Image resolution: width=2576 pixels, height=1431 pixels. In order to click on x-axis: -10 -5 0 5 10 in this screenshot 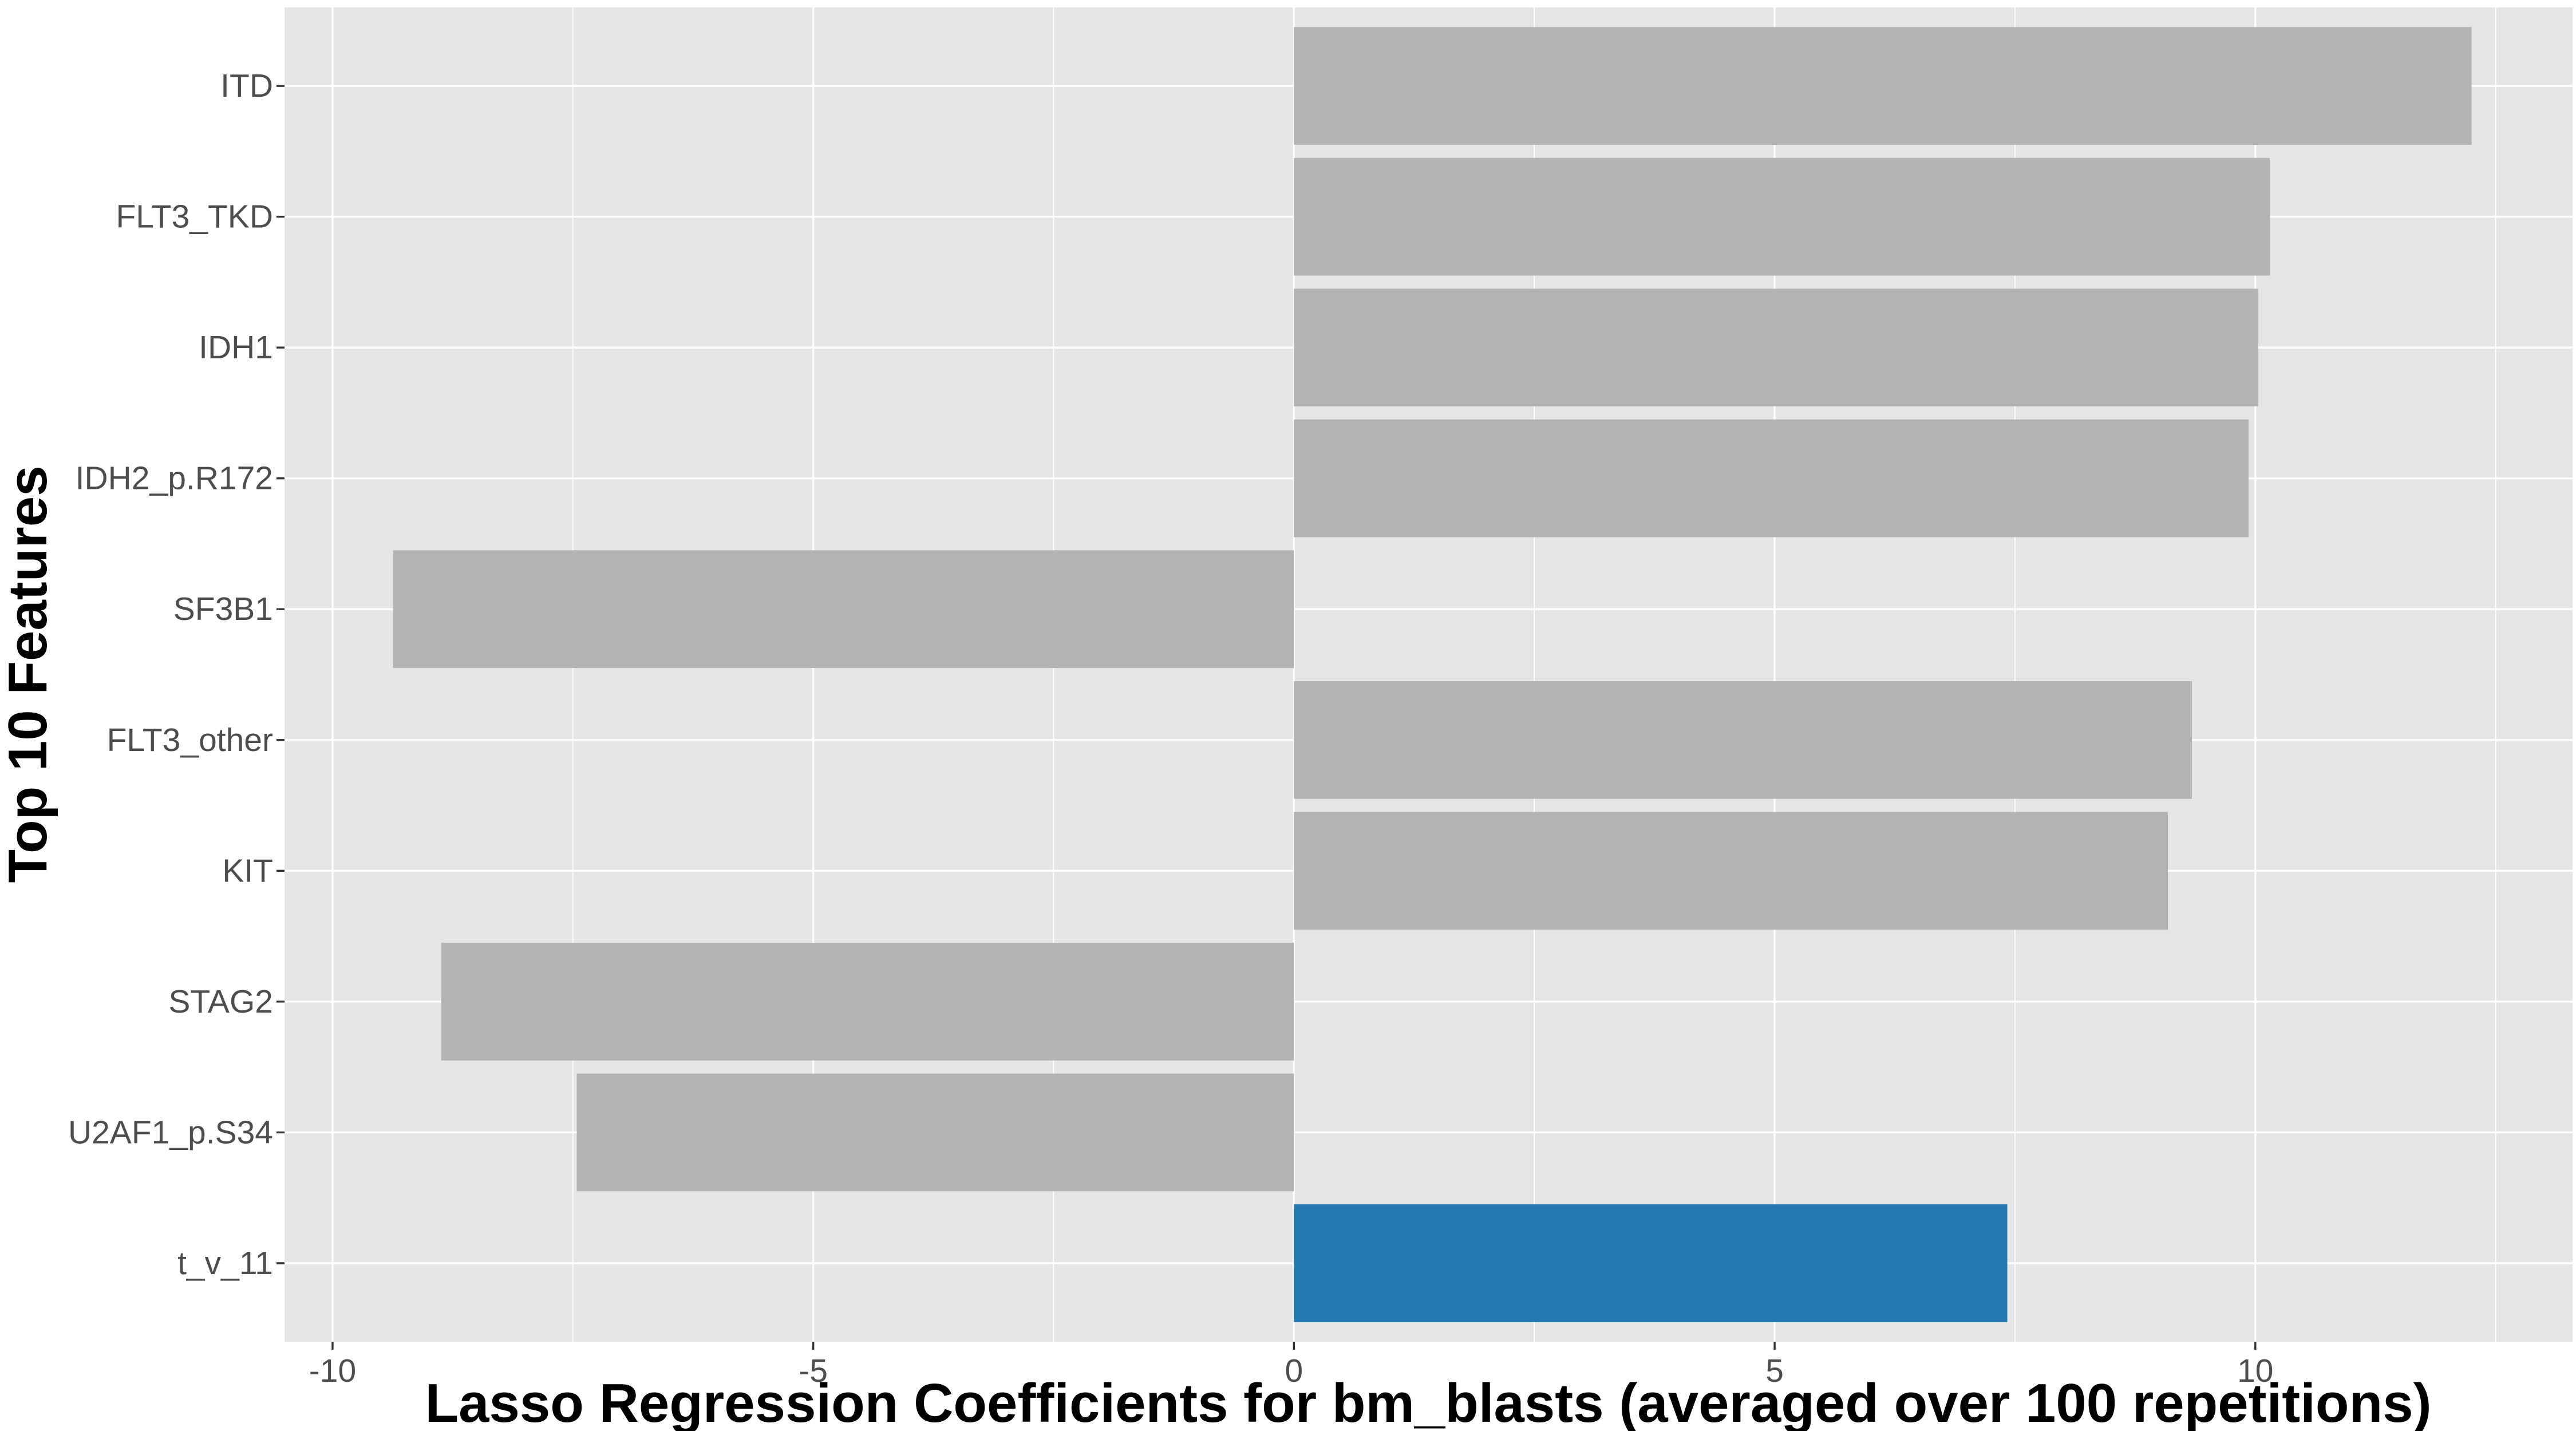, I will do `click(1291, 1365)`.